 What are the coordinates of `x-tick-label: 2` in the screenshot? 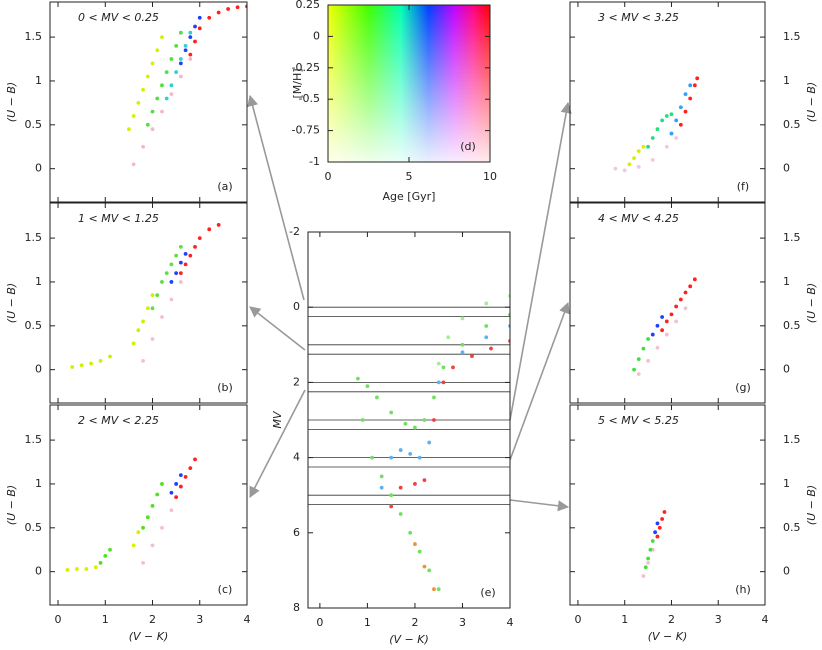 It's located at (671, 619).